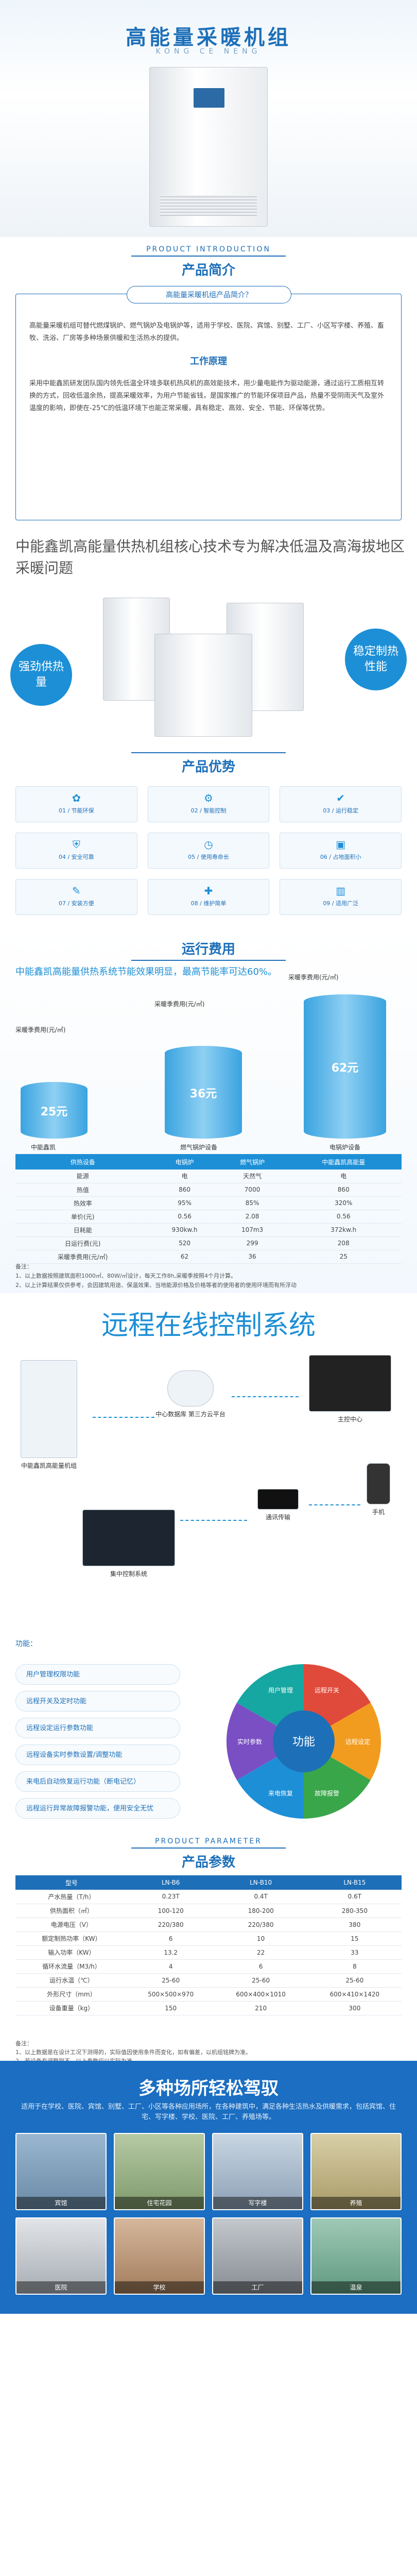  I want to click on params-heading: 产品参数, so click(208, 1862).